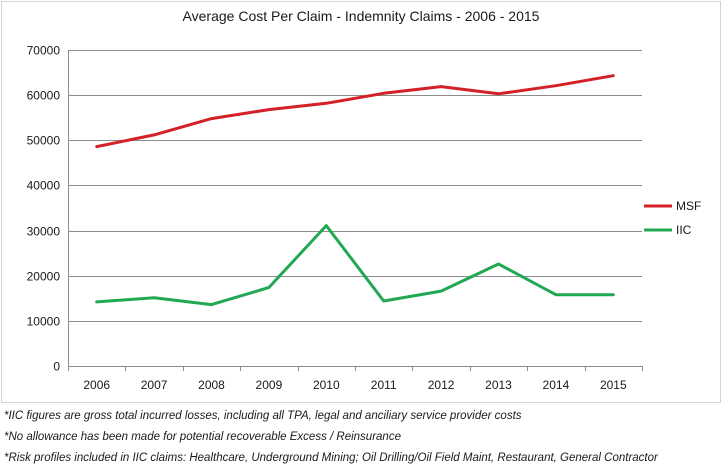  I want to click on x-tick-label: 2015, so click(613, 385).